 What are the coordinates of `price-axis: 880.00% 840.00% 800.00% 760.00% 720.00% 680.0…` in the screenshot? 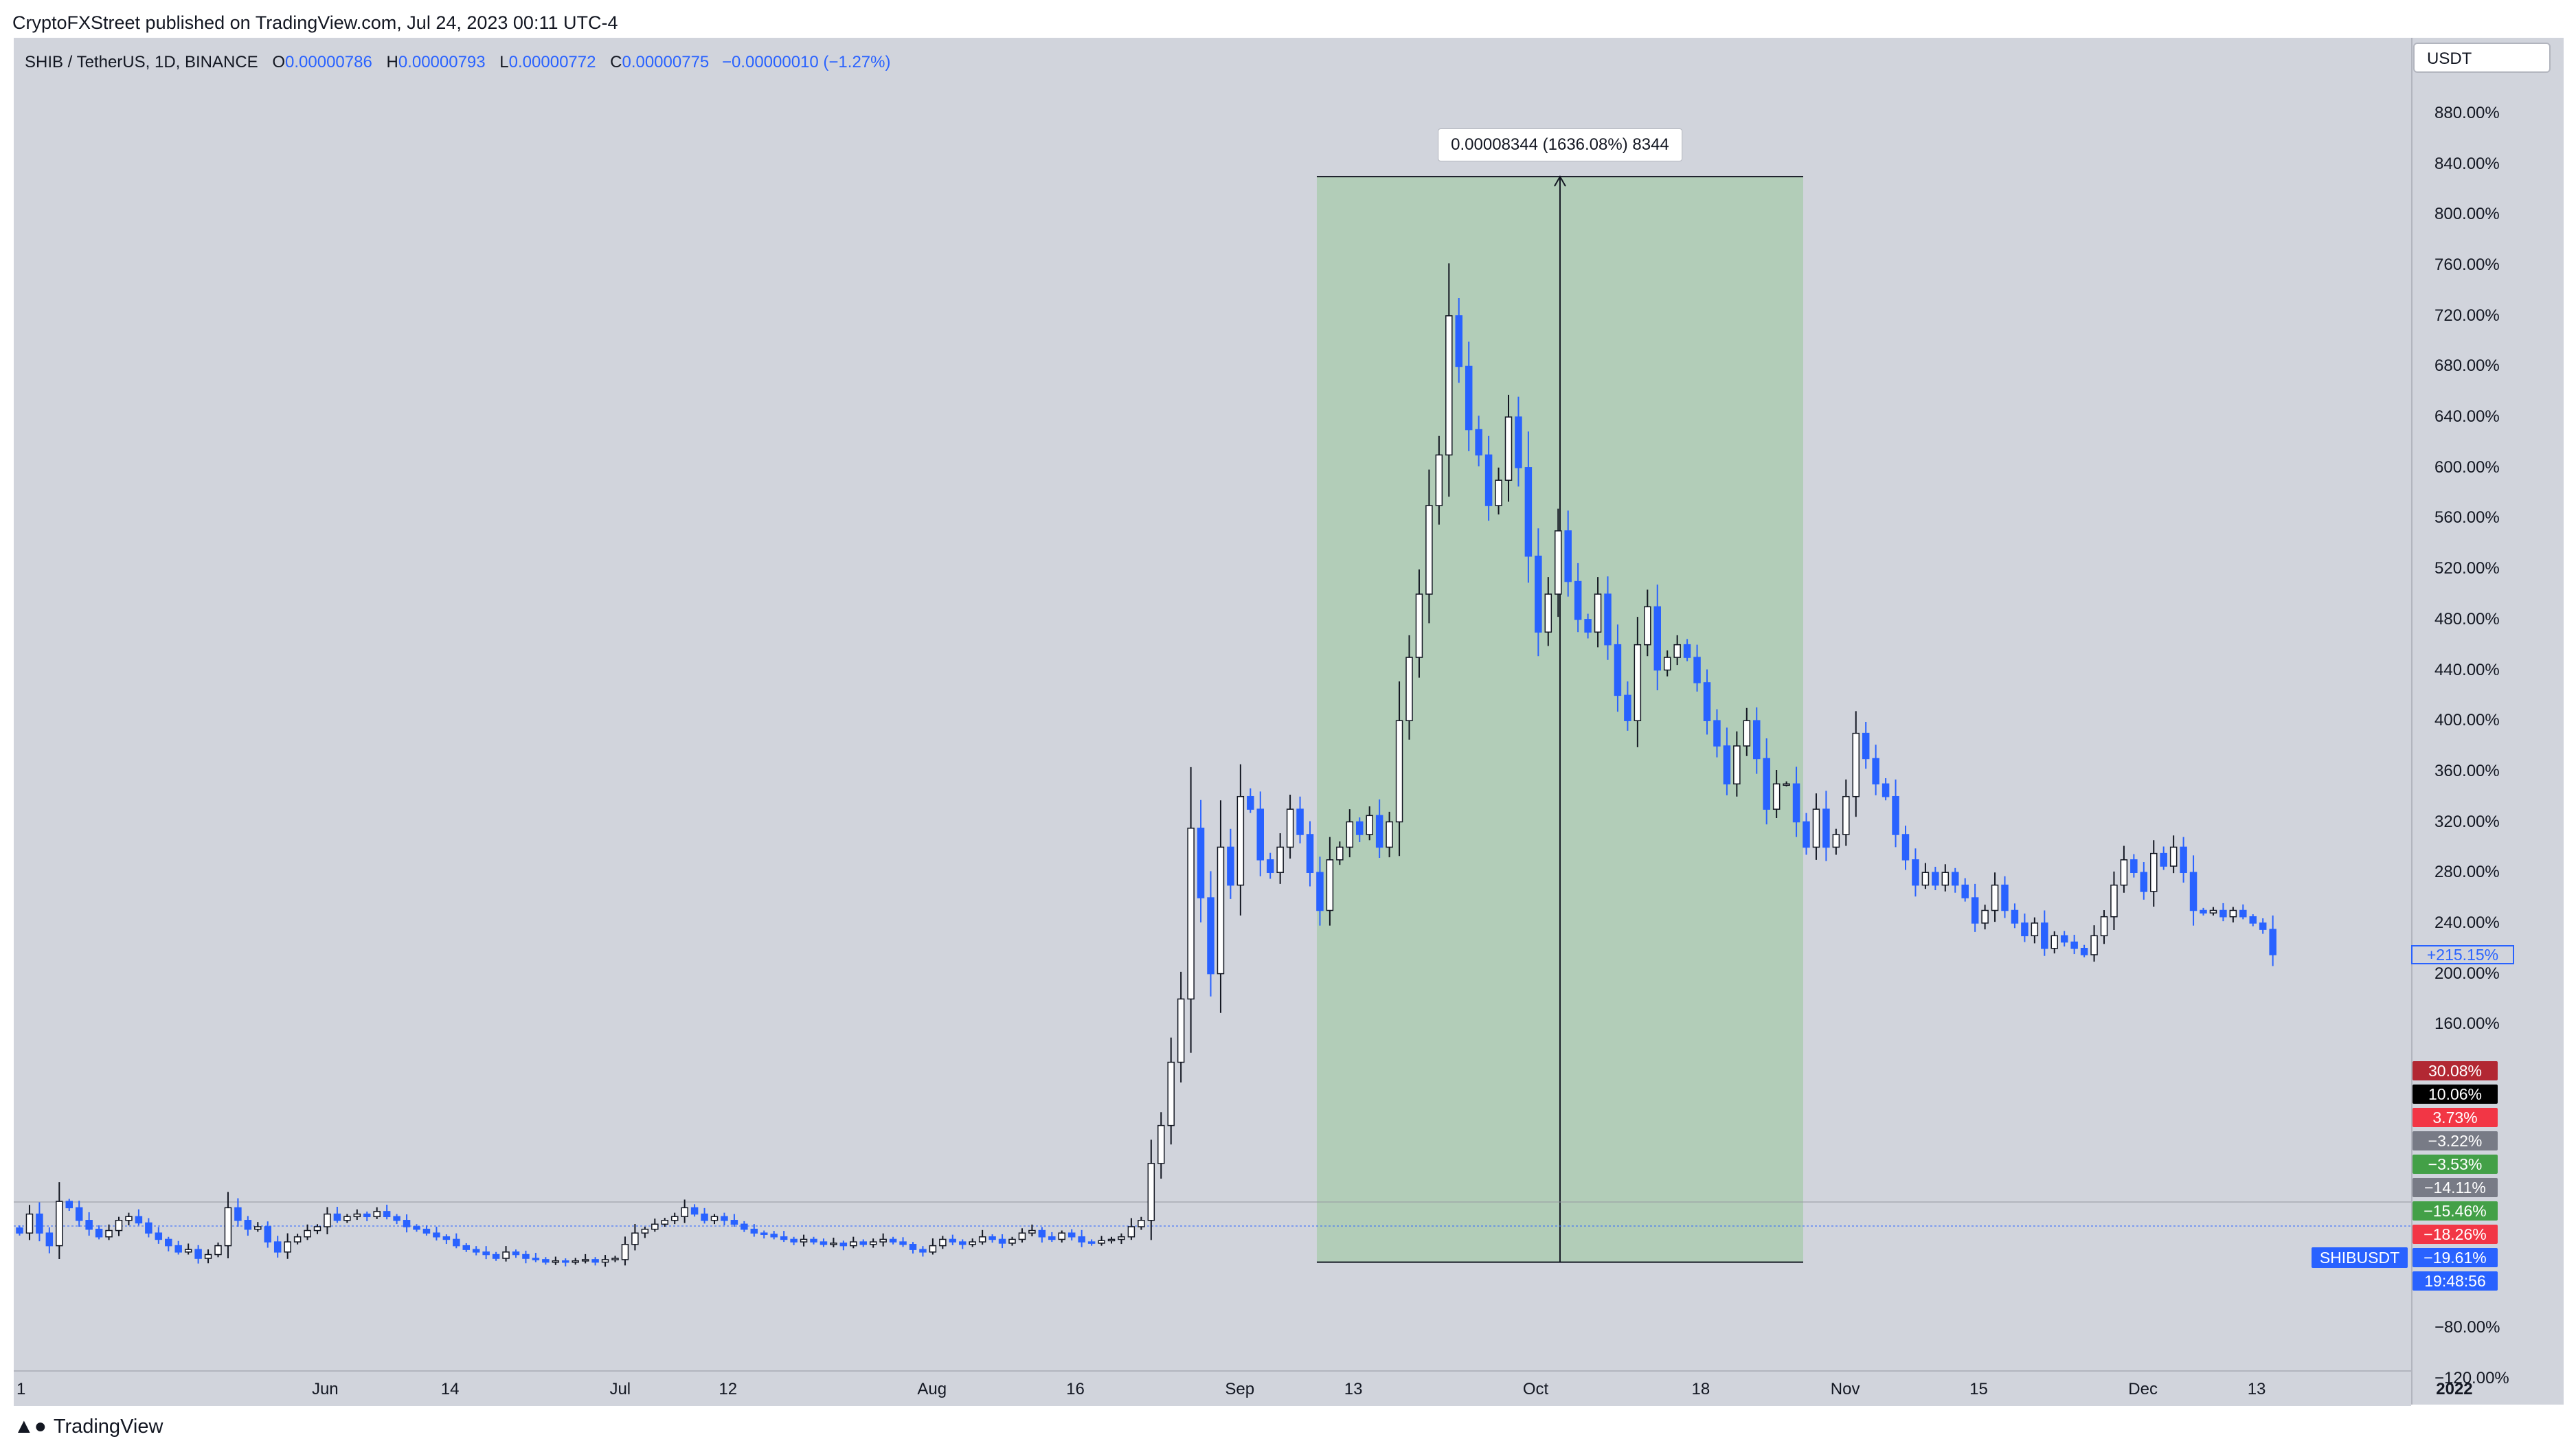 It's located at (2487, 721).